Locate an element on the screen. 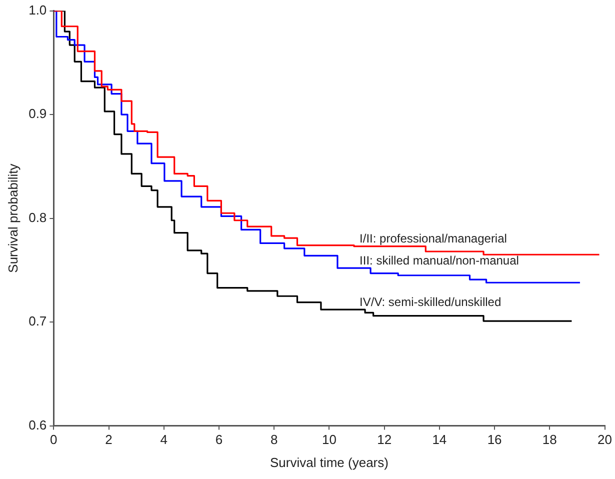 This screenshot has height=479, width=615. x-tick-label: 8 is located at coordinates (274, 440).